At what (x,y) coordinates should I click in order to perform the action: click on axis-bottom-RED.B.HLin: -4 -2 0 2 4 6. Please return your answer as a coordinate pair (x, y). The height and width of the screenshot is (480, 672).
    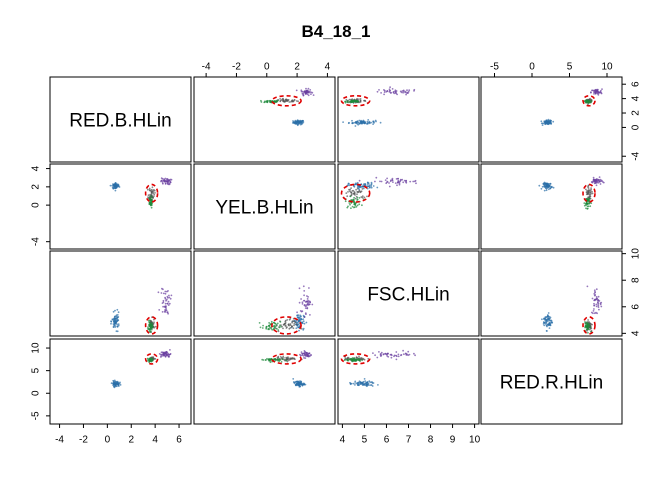
    Looking at the image, I should click on (118, 435).